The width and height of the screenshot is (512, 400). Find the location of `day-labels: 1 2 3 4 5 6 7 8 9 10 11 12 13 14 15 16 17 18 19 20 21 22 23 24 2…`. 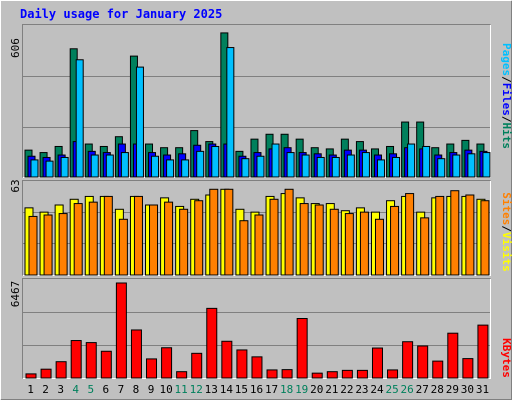

day-labels: 1 2 3 4 5 6 7 8 9 10 11 12 13 14 15 16 17 18 19 20 21 22 23 24 2… is located at coordinates (258, 389).